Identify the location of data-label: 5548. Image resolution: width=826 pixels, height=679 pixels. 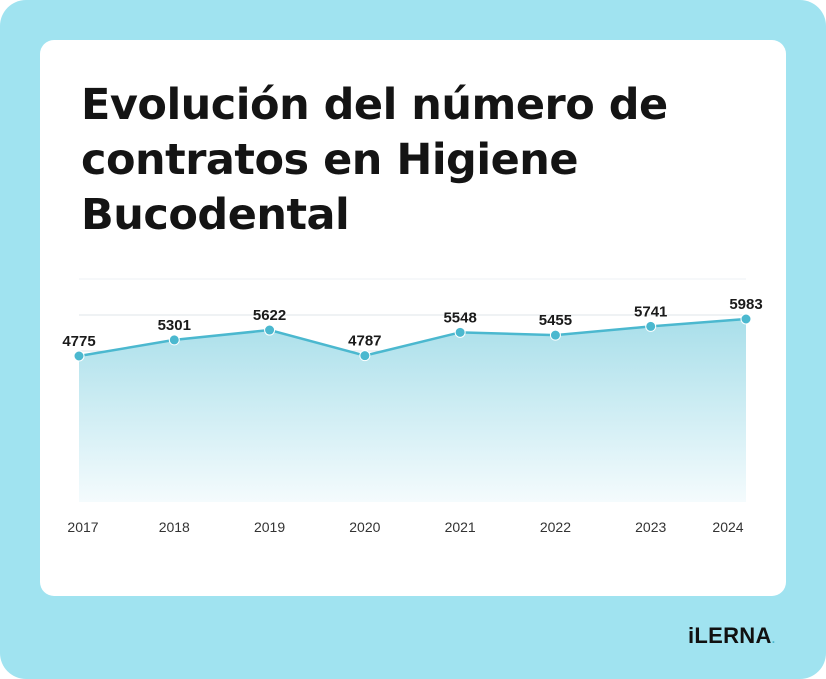
(459, 317).